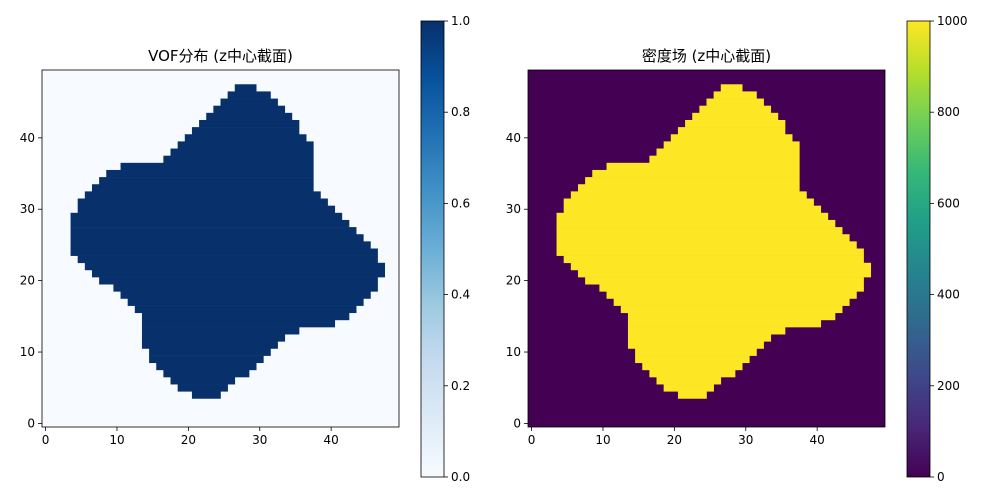 The width and height of the screenshot is (1000, 500). I want to click on colorbar-tick-label: 0.4, so click(460, 295).